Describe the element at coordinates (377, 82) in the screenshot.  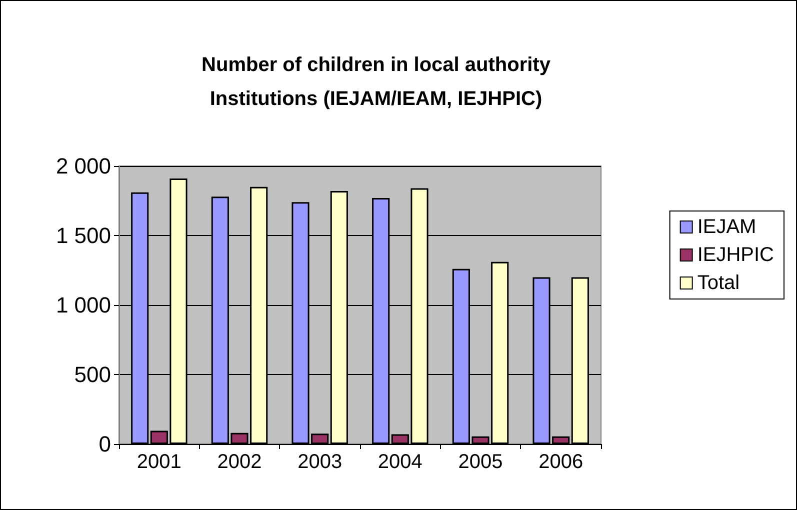
I see `chart-title: Number of children in local authority Institutions (IEJAM/IEAM, IEJHPIC)` at that location.